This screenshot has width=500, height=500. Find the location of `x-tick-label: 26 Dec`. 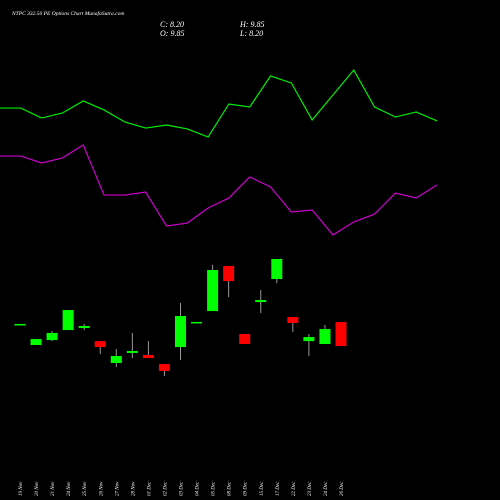

x-tick-label: 26 Dec is located at coordinates (342, 488).